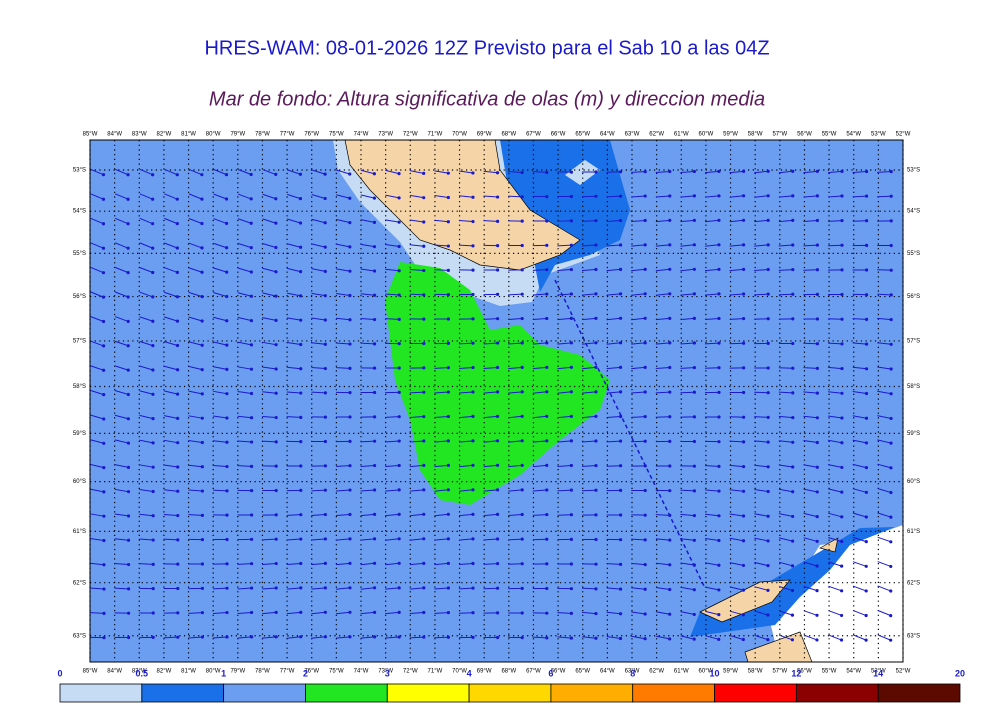 The image size is (1000, 712). What do you see at coordinates (853, 135) in the screenshot?
I see `lon-label: 54°W` at bounding box center [853, 135].